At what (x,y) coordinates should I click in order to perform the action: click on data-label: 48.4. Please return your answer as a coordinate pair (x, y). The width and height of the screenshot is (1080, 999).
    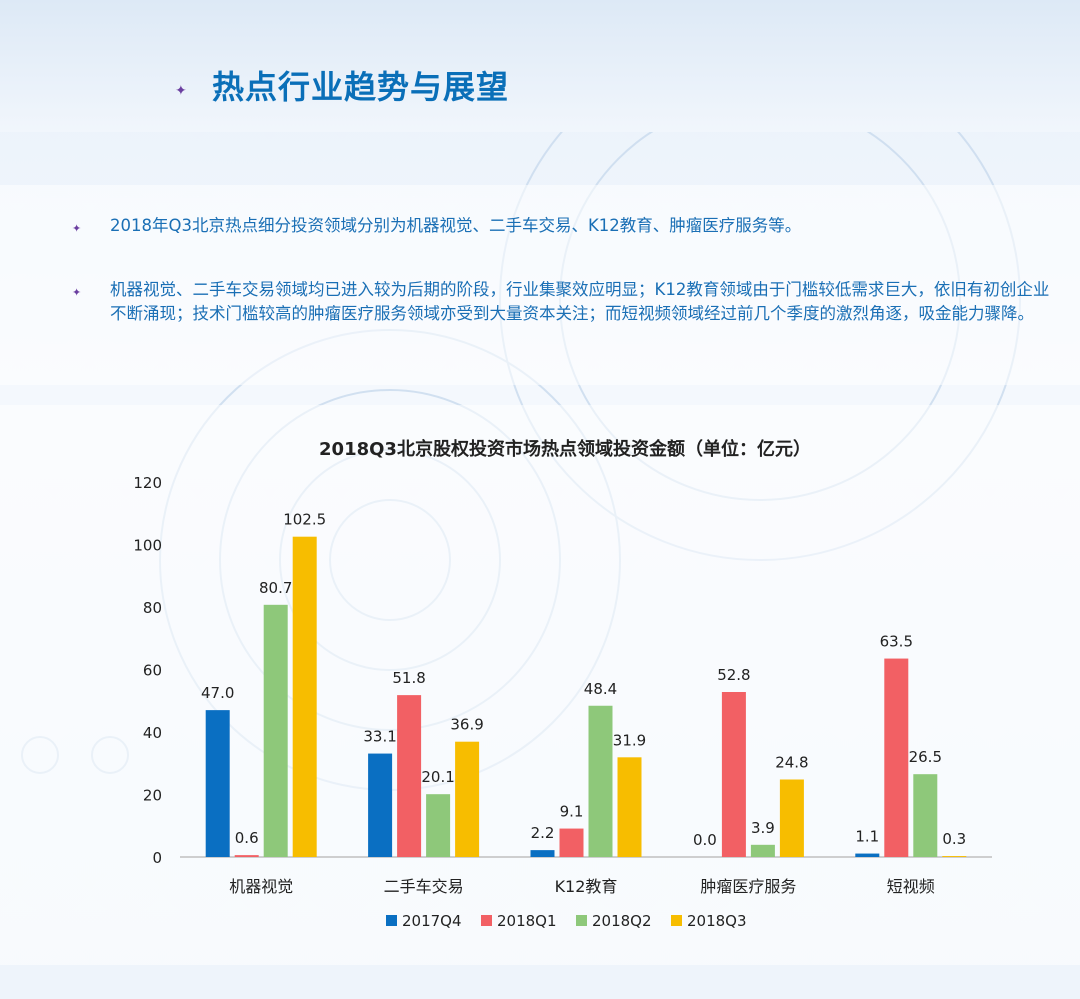
    Looking at the image, I should click on (600, 689).